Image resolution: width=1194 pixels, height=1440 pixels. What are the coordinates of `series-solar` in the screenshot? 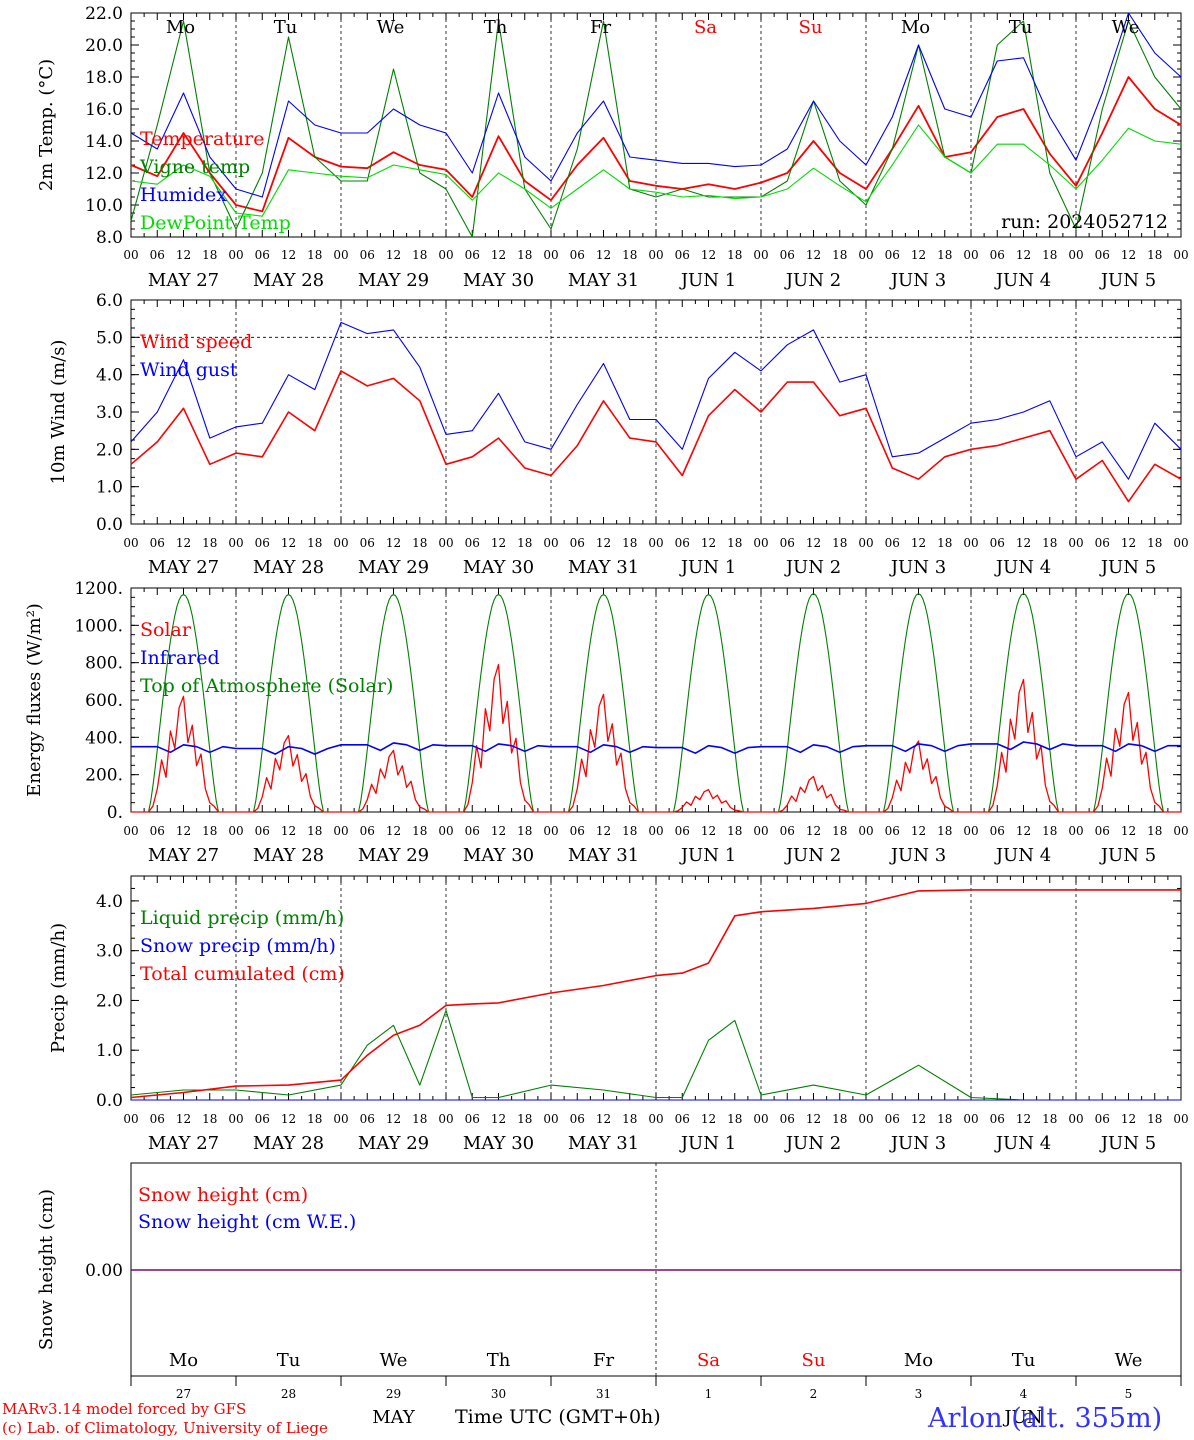 It's located at (656, 738).